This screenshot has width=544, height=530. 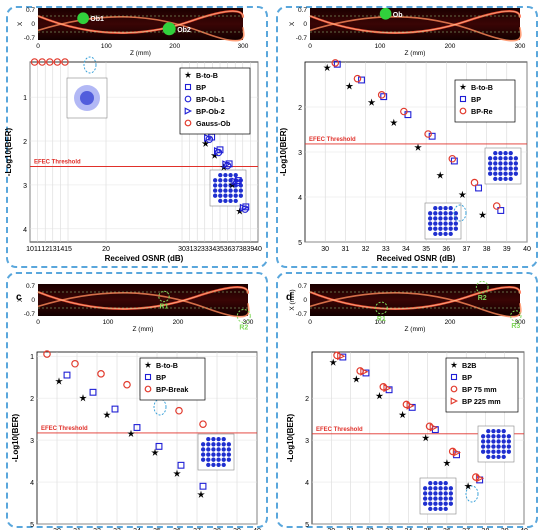 What do you see at coordinates (30, 314) in the screenshot?
I see `panel-c-inset-ytick: -0.7` at bounding box center [30, 314].